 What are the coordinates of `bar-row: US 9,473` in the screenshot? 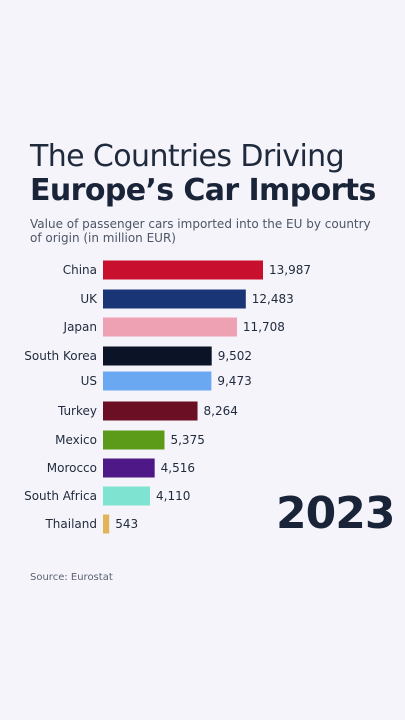 It's located at (166, 381).